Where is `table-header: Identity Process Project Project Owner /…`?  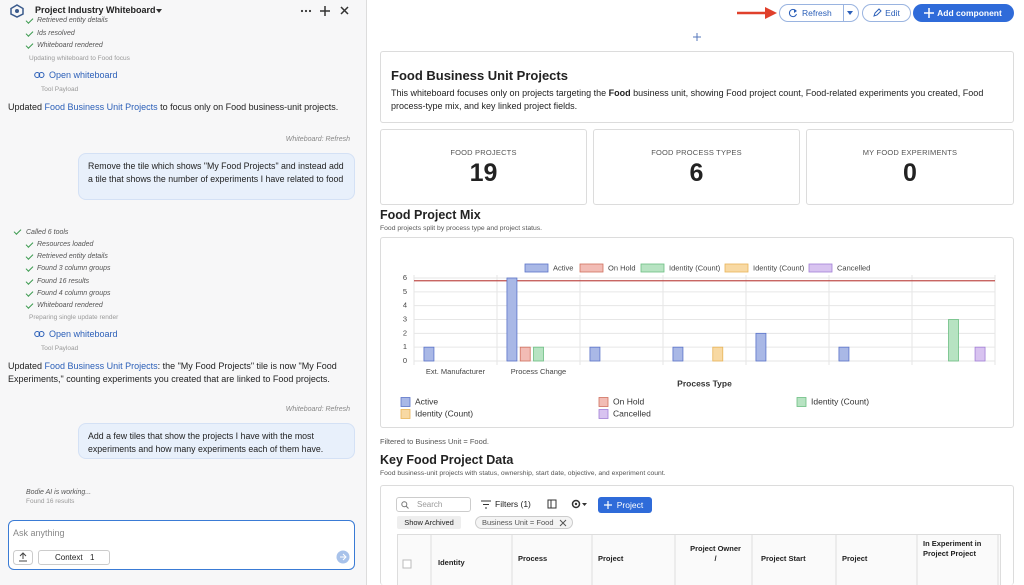
table-header: Identity Process Project Project Owner /… is located at coordinates (699, 559).